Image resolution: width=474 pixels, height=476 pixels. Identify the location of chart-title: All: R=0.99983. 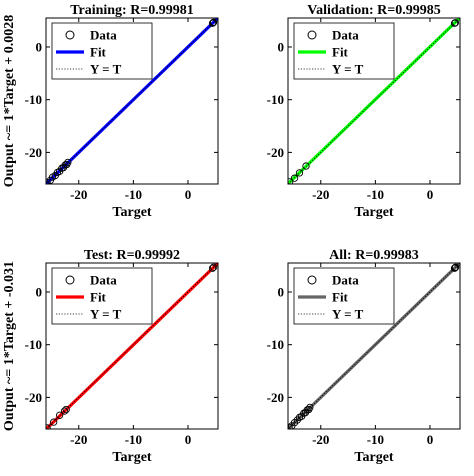
(374, 255).